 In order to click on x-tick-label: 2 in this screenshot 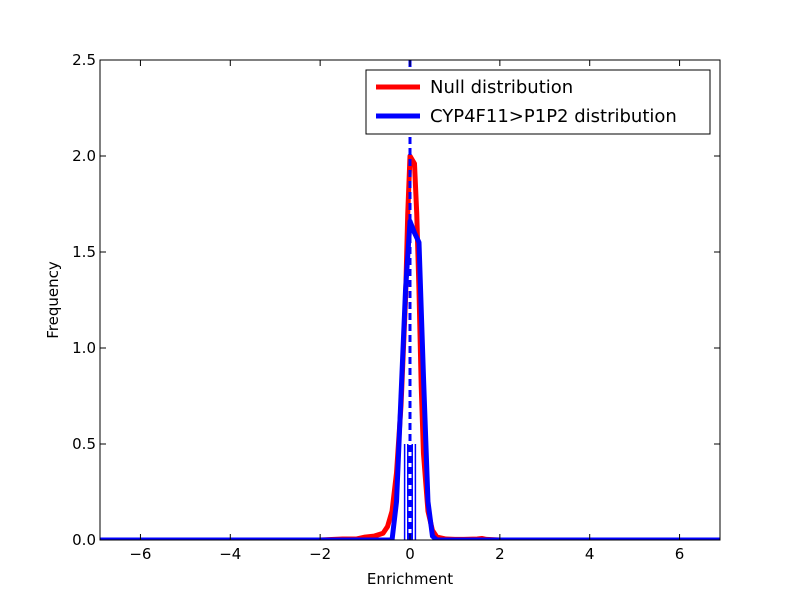, I will do `click(500, 554)`.